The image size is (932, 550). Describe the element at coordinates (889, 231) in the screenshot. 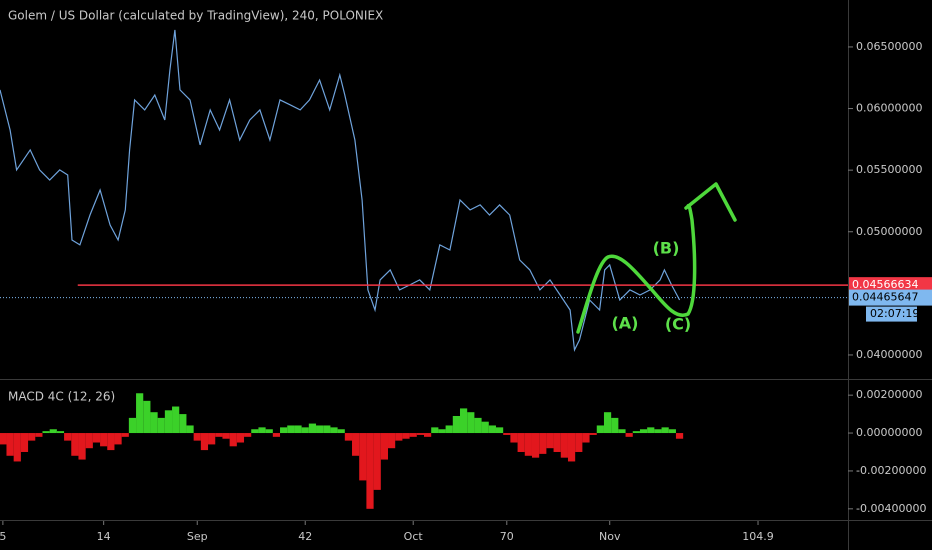

I see `y-tick-label: 0.05000000` at that location.